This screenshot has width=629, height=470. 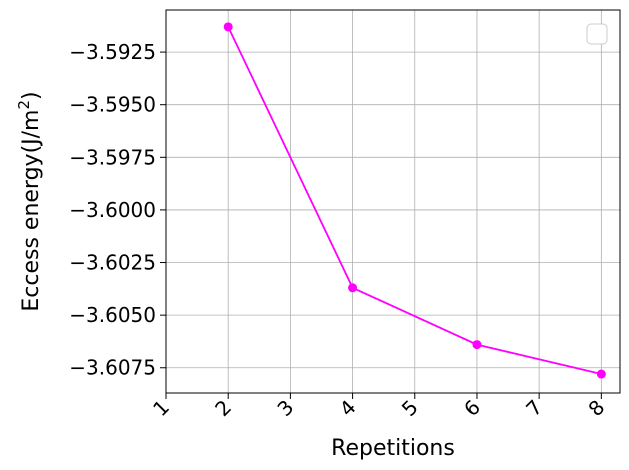 What do you see at coordinates (31, 95) in the screenshot?
I see `y-axis-label-close: )` at bounding box center [31, 95].